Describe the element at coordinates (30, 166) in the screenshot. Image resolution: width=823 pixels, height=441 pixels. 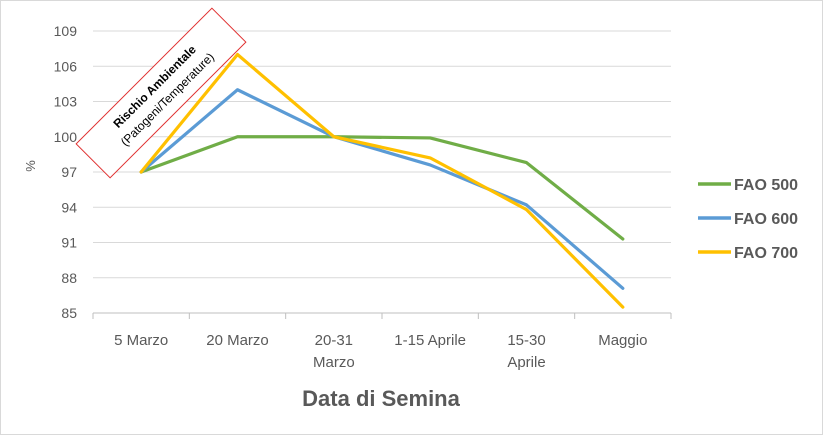
I see `y-axis-label: %` at that location.